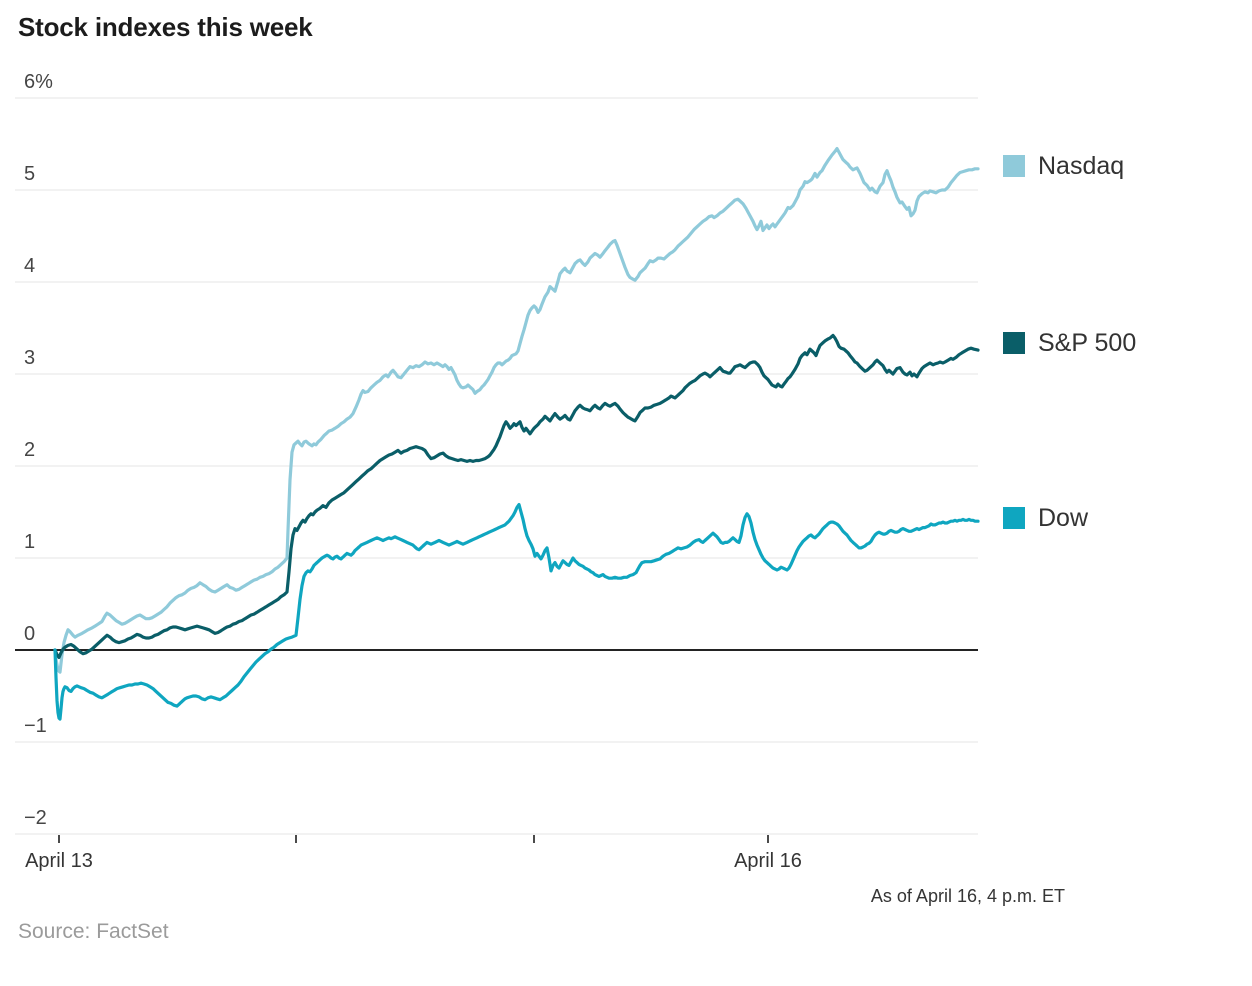  I want to click on y-tick-label: 3, so click(30, 358).